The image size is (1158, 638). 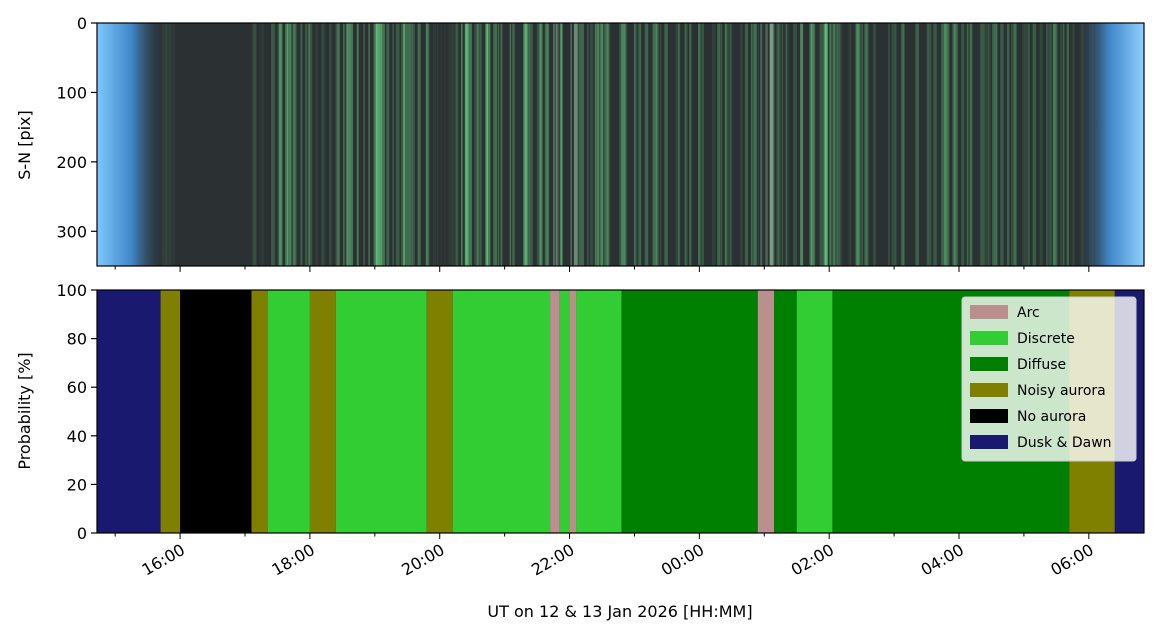 What do you see at coordinates (76, 412) in the screenshot?
I see `probability-y-axis: 0 20 40 60 80 100` at bounding box center [76, 412].